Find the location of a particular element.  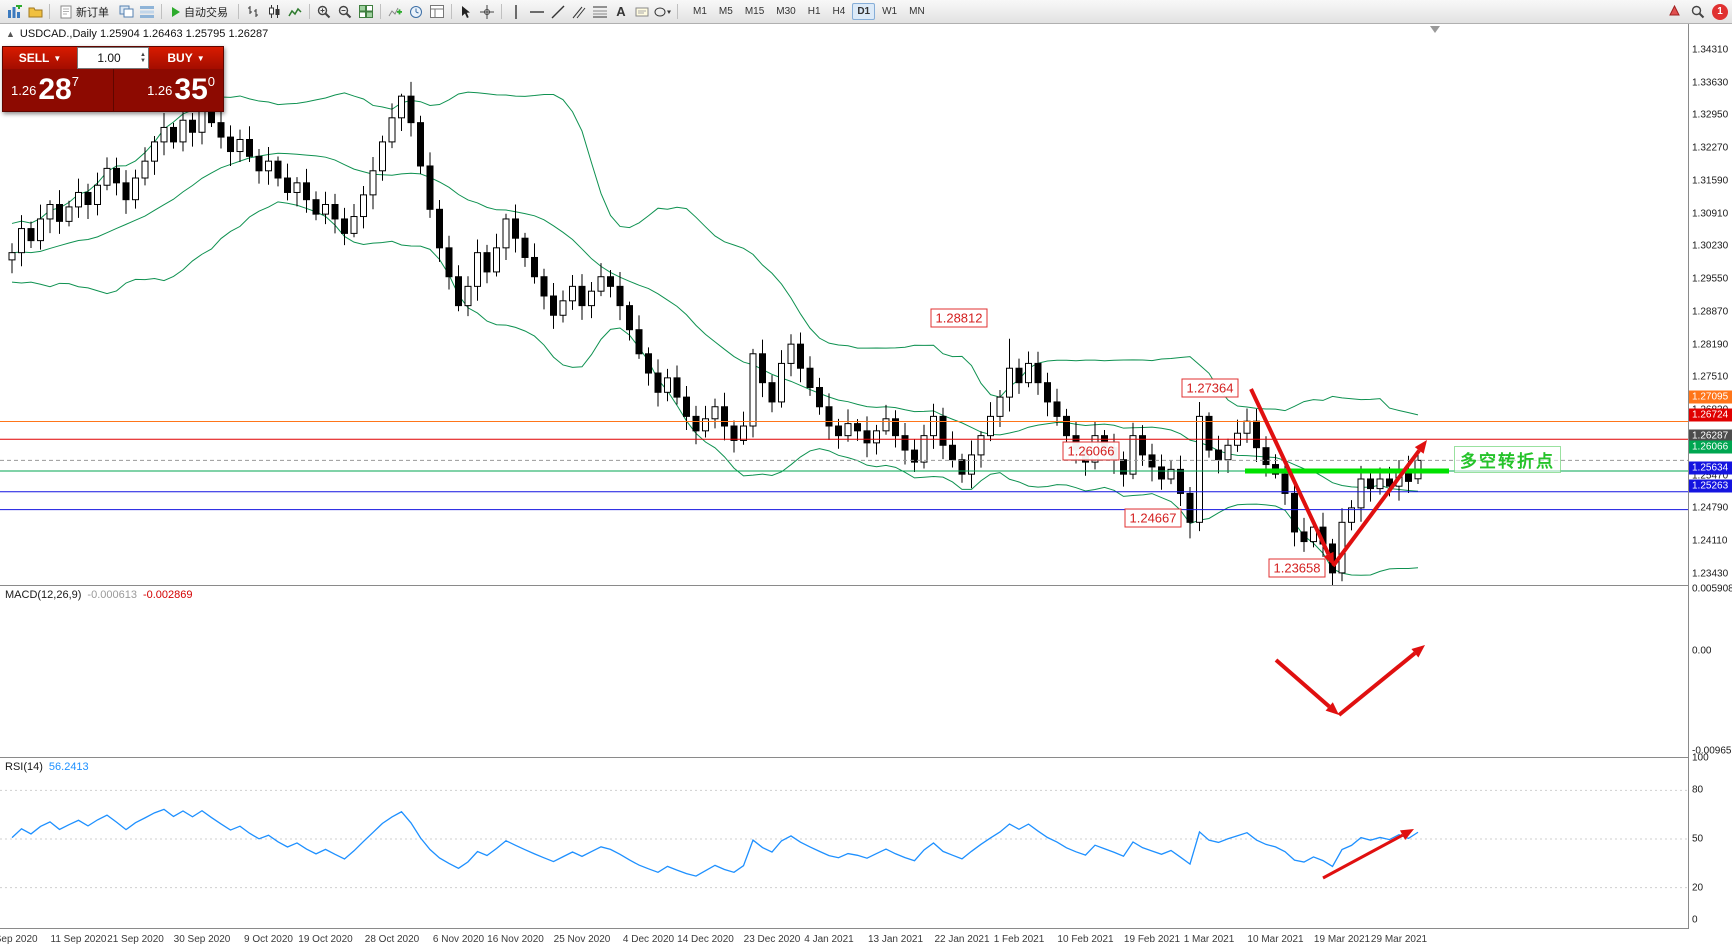

profiles-icon is located at coordinates (35, 12).